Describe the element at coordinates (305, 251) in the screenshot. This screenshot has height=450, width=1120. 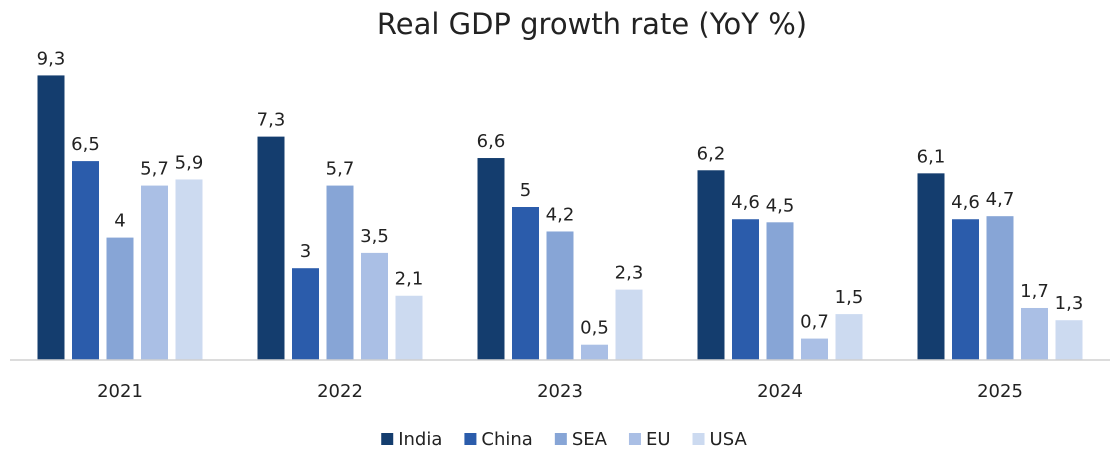
I see `data-label: 3` at that location.